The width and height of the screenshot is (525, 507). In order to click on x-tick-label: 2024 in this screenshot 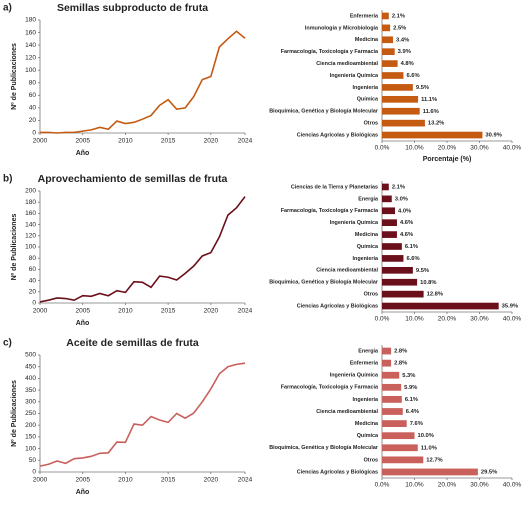, I will do `click(245, 311)`.